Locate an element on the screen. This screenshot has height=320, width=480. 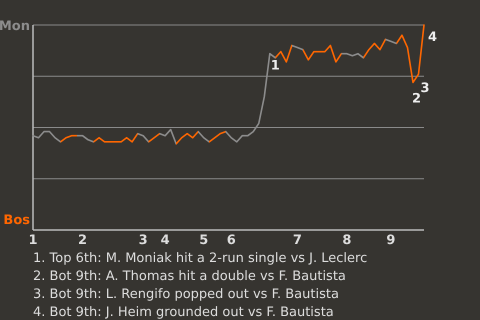
text: 1. Top 6th: M. Moniak hit a 2-run single vs J. Leclerc is located at coordinates (200, 258).